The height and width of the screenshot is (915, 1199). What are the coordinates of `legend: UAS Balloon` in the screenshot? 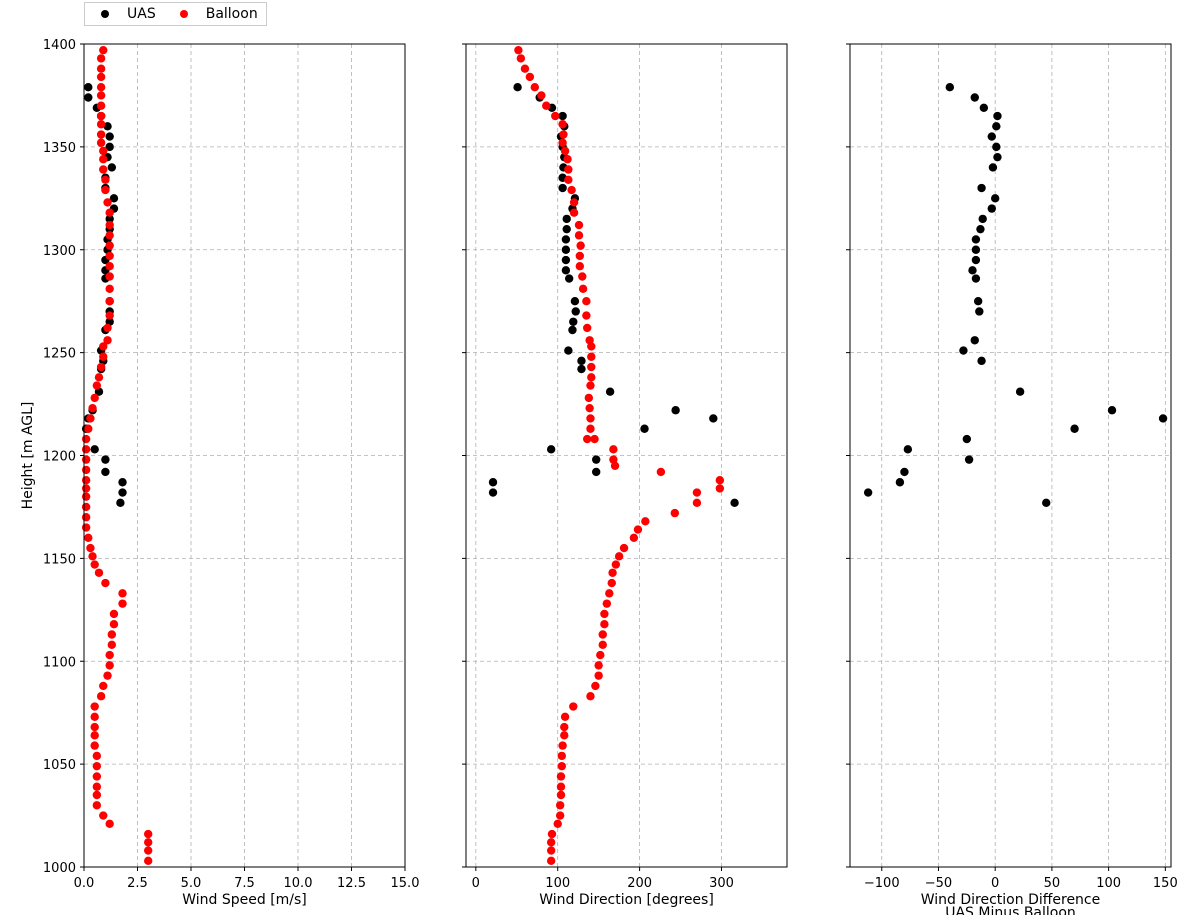 It's located at (175, 14).